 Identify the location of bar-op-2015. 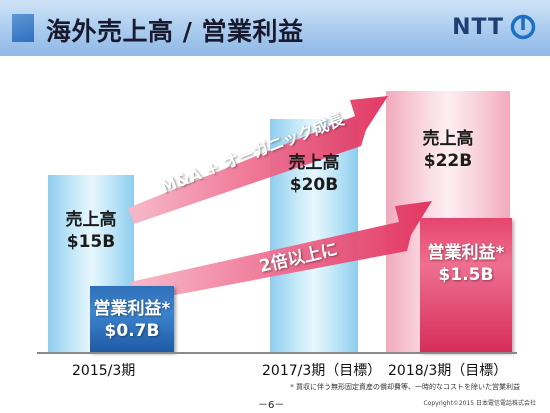
(132, 319).